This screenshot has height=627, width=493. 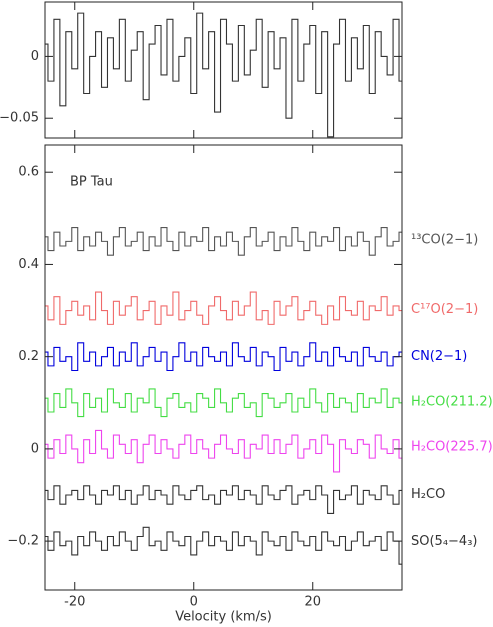 What do you see at coordinates (444, 541) in the screenshot?
I see `series-label: SO(5₄−4₃)` at bounding box center [444, 541].